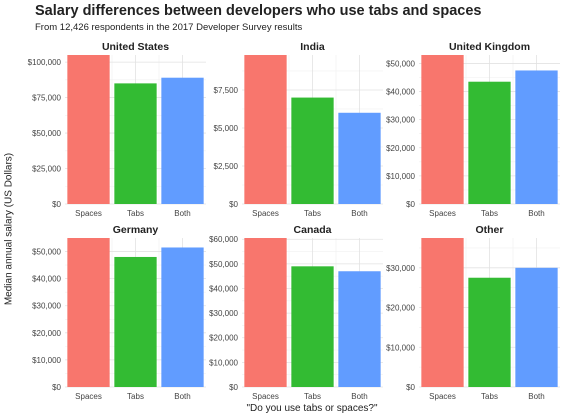 Image resolution: width=561 pixels, height=419 pixels. What do you see at coordinates (136, 230) in the screenshot?
I see `panel-title: Germany` at bounding box center [136, 230].